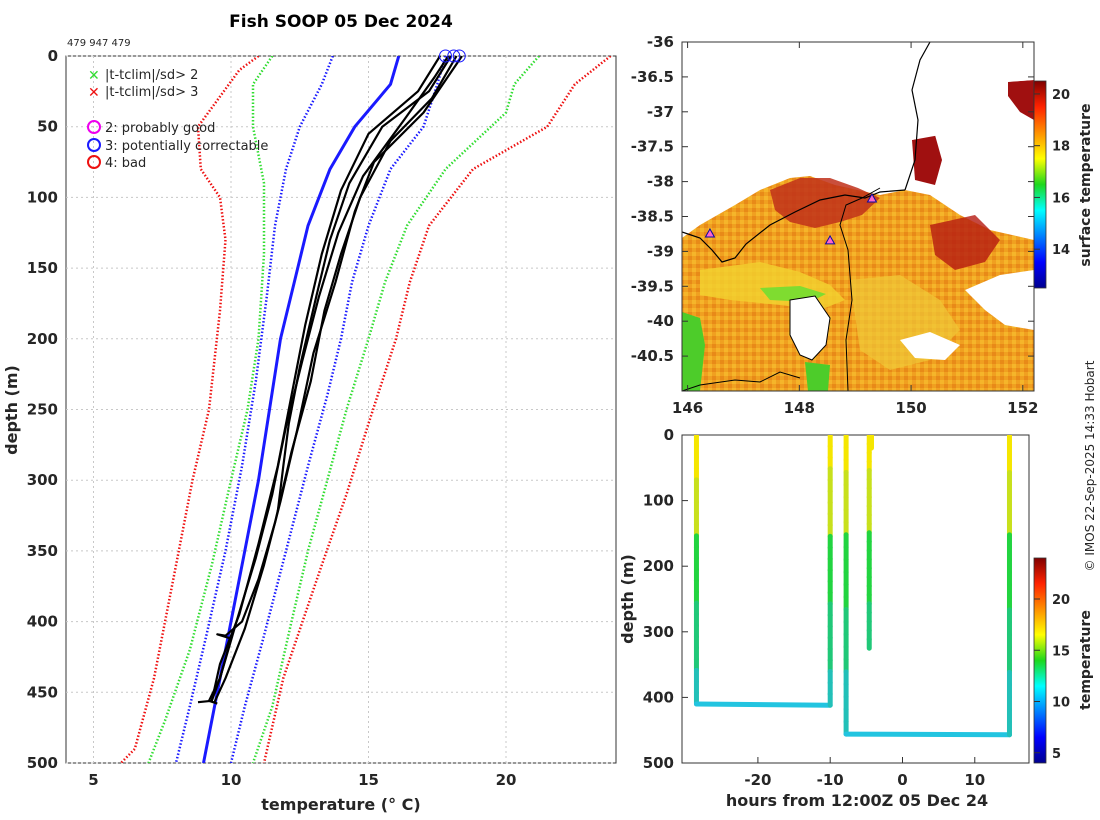 The width and height of the screenshot is (1100, 820). I want to click on temp-colorbar-tick-label: 15, so click(1061, 651).